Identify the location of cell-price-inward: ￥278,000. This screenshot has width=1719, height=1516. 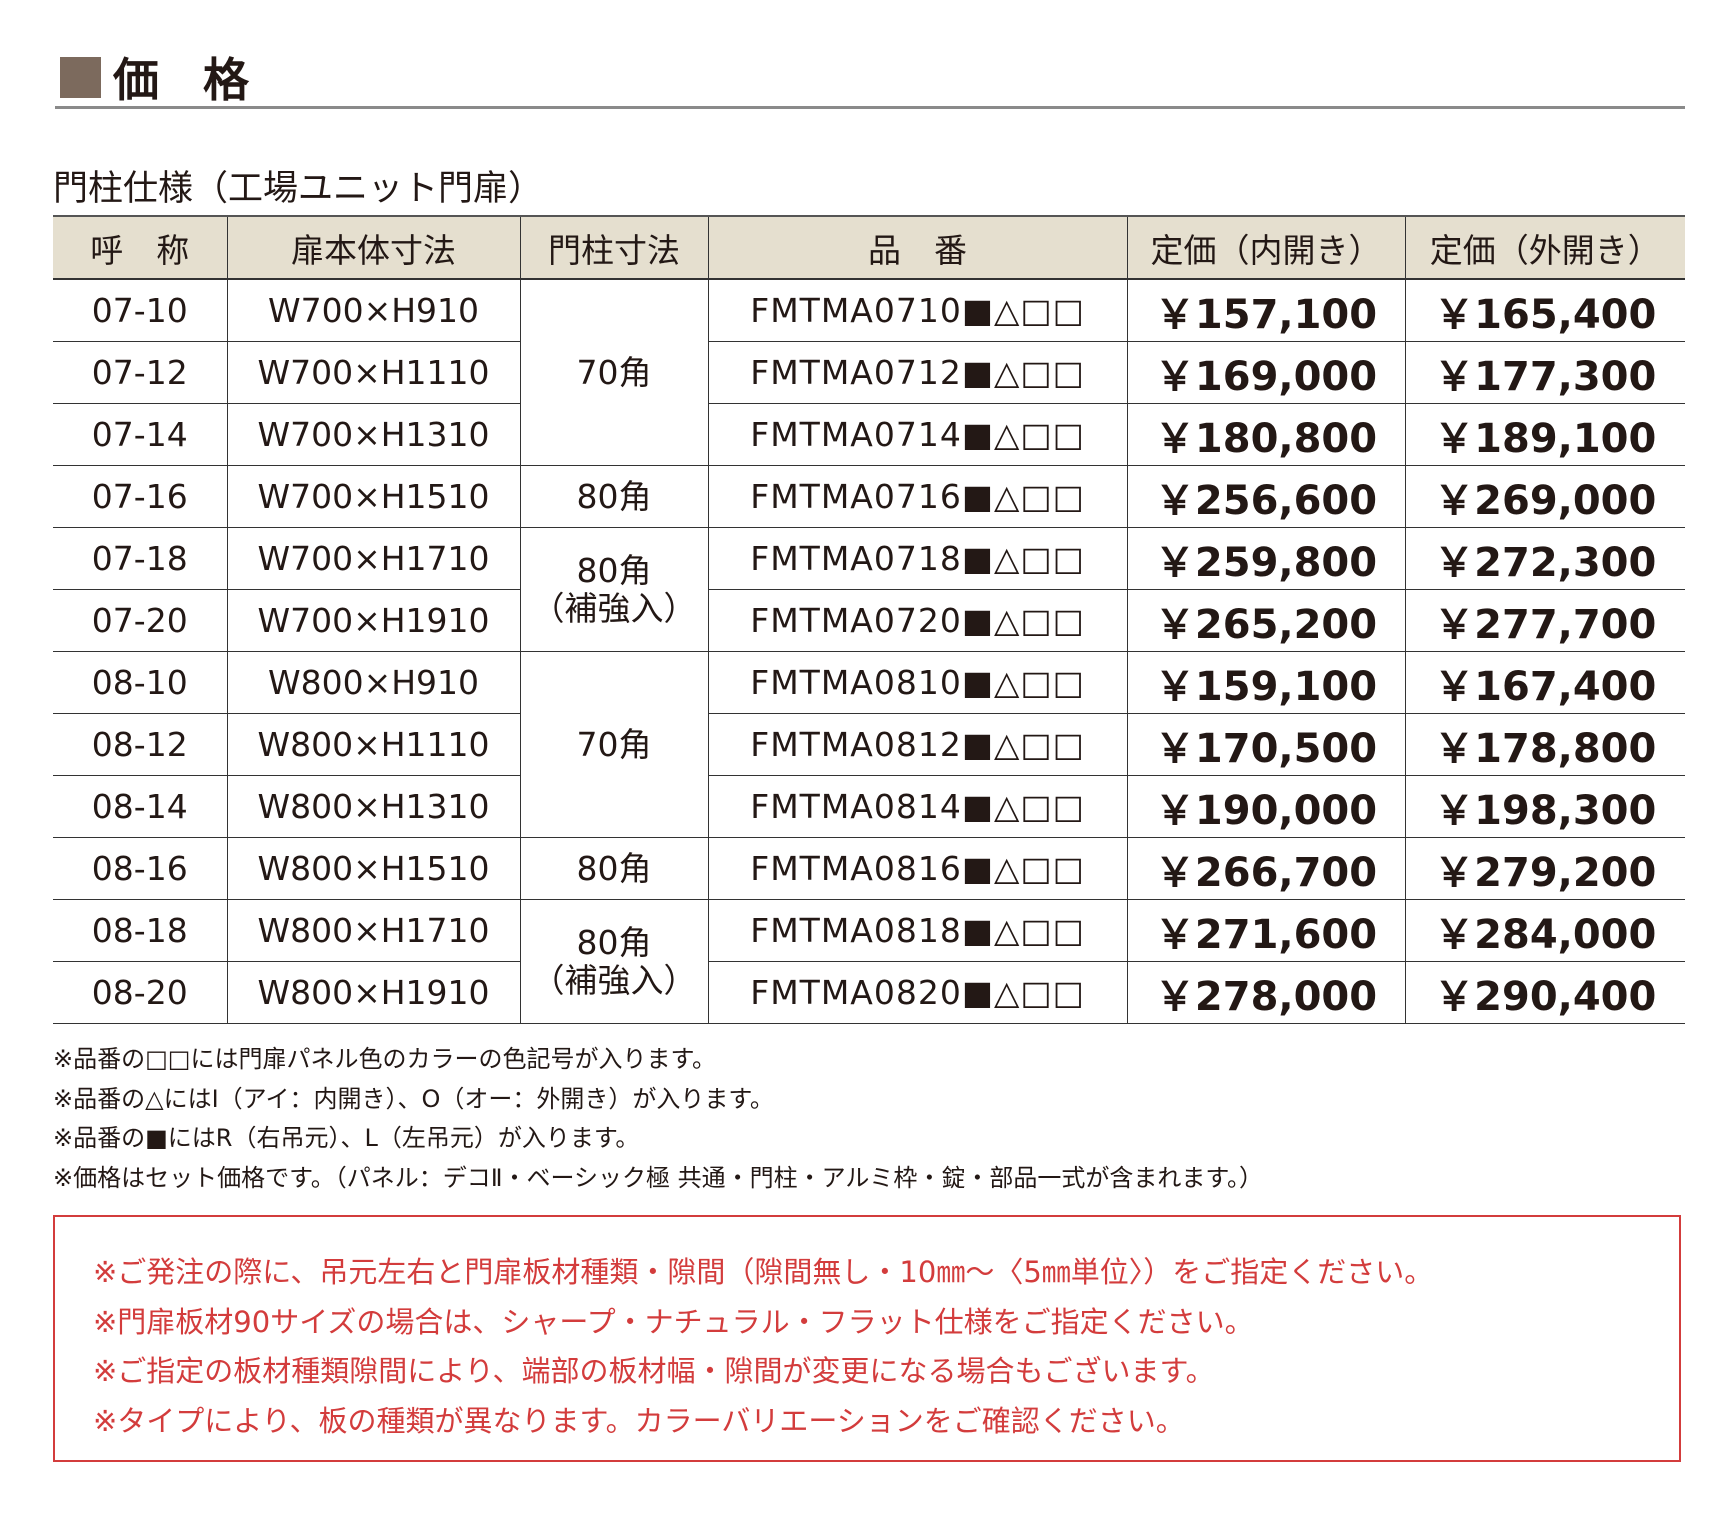
(1266, 992).